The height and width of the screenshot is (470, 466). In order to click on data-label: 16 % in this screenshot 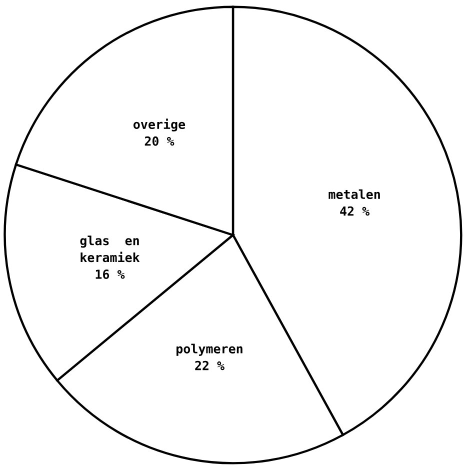, I will do `click(110, 274)`.